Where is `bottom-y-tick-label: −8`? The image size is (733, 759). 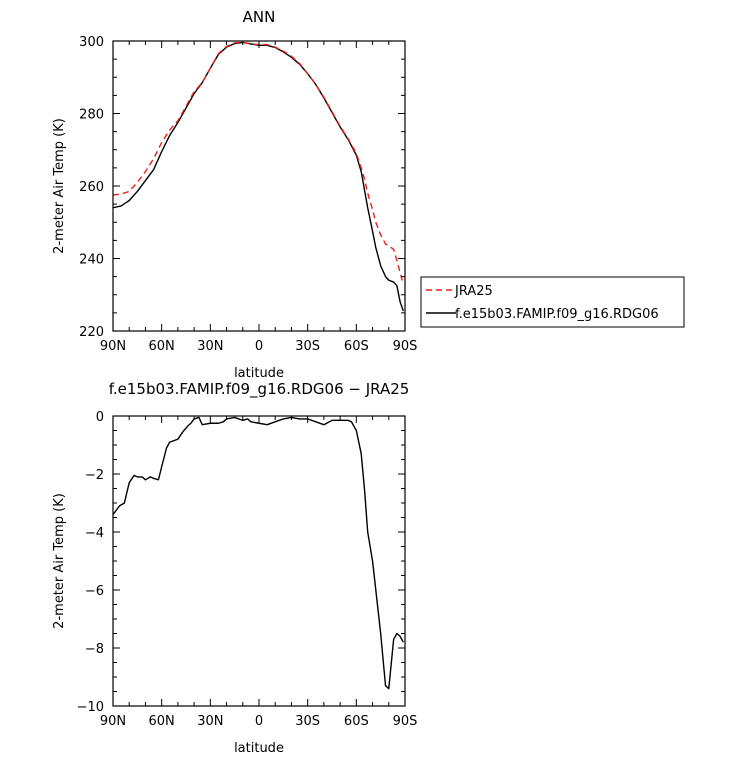 bottom-y-tick-label: −8 is located at coordinates (94, 649).